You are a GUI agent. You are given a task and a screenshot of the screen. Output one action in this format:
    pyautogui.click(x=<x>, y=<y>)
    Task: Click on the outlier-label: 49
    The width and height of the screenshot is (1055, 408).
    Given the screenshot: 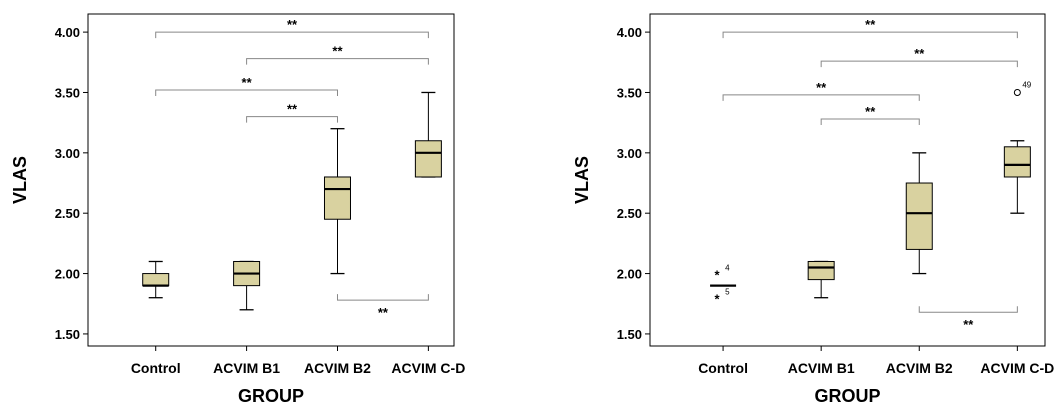 What is the action you would take?
    pyautogui.click(x=1026, y=84)
    